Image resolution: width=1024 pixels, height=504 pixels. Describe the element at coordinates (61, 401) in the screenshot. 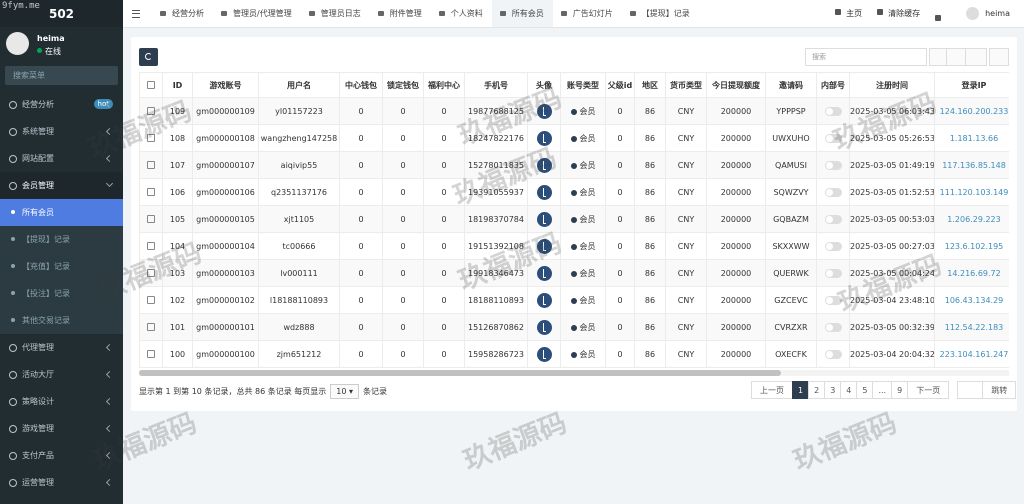

I see `menu-item: 策略设计` at that location.